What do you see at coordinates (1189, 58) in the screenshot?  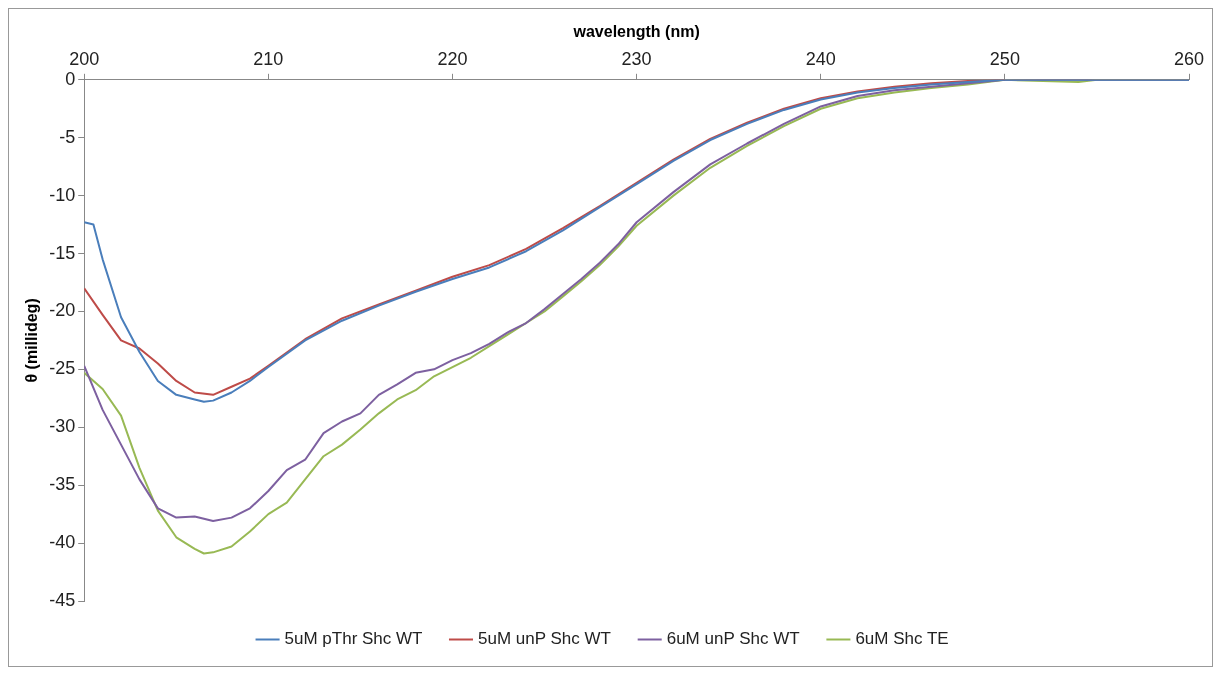 I see `x-tick-label: 260` at bounding box center [1189, 58].